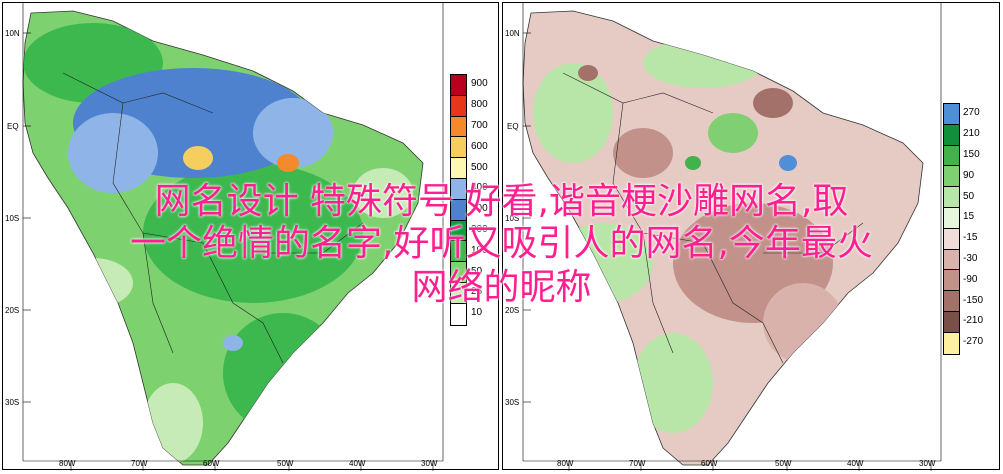 This screenshot has width=1003, height=474. What do you see at coordinates (501, 201) in the screenshot?
I see `overlay-title-line: 网名设计 特殊符号 好看,谐音梗沙雕网名,取` at bounding box center [501, 201].